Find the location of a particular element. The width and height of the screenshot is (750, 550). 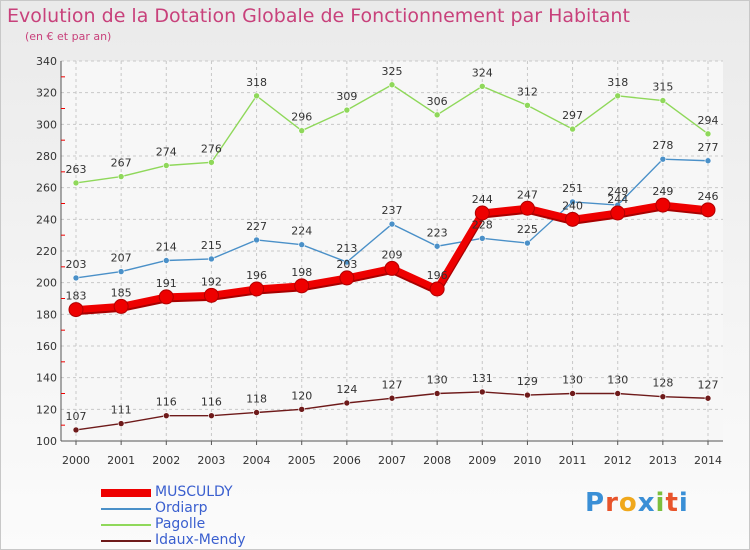

legend-swatch is located at coordinates (126, 493).